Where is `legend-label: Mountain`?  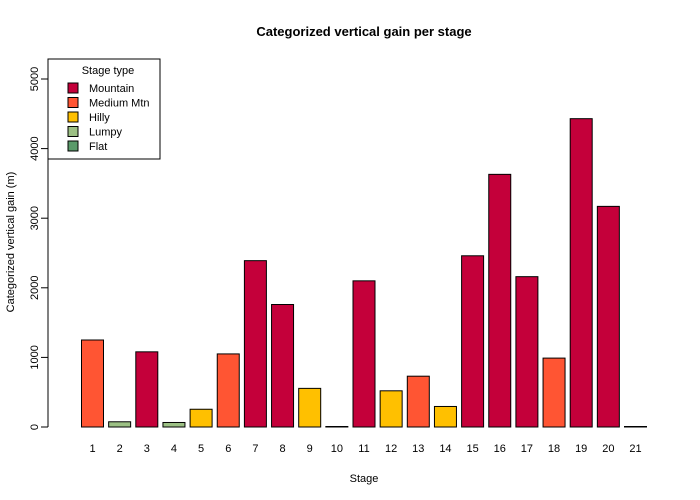
legend-label: Mountain is located at coordinates (111, 89).